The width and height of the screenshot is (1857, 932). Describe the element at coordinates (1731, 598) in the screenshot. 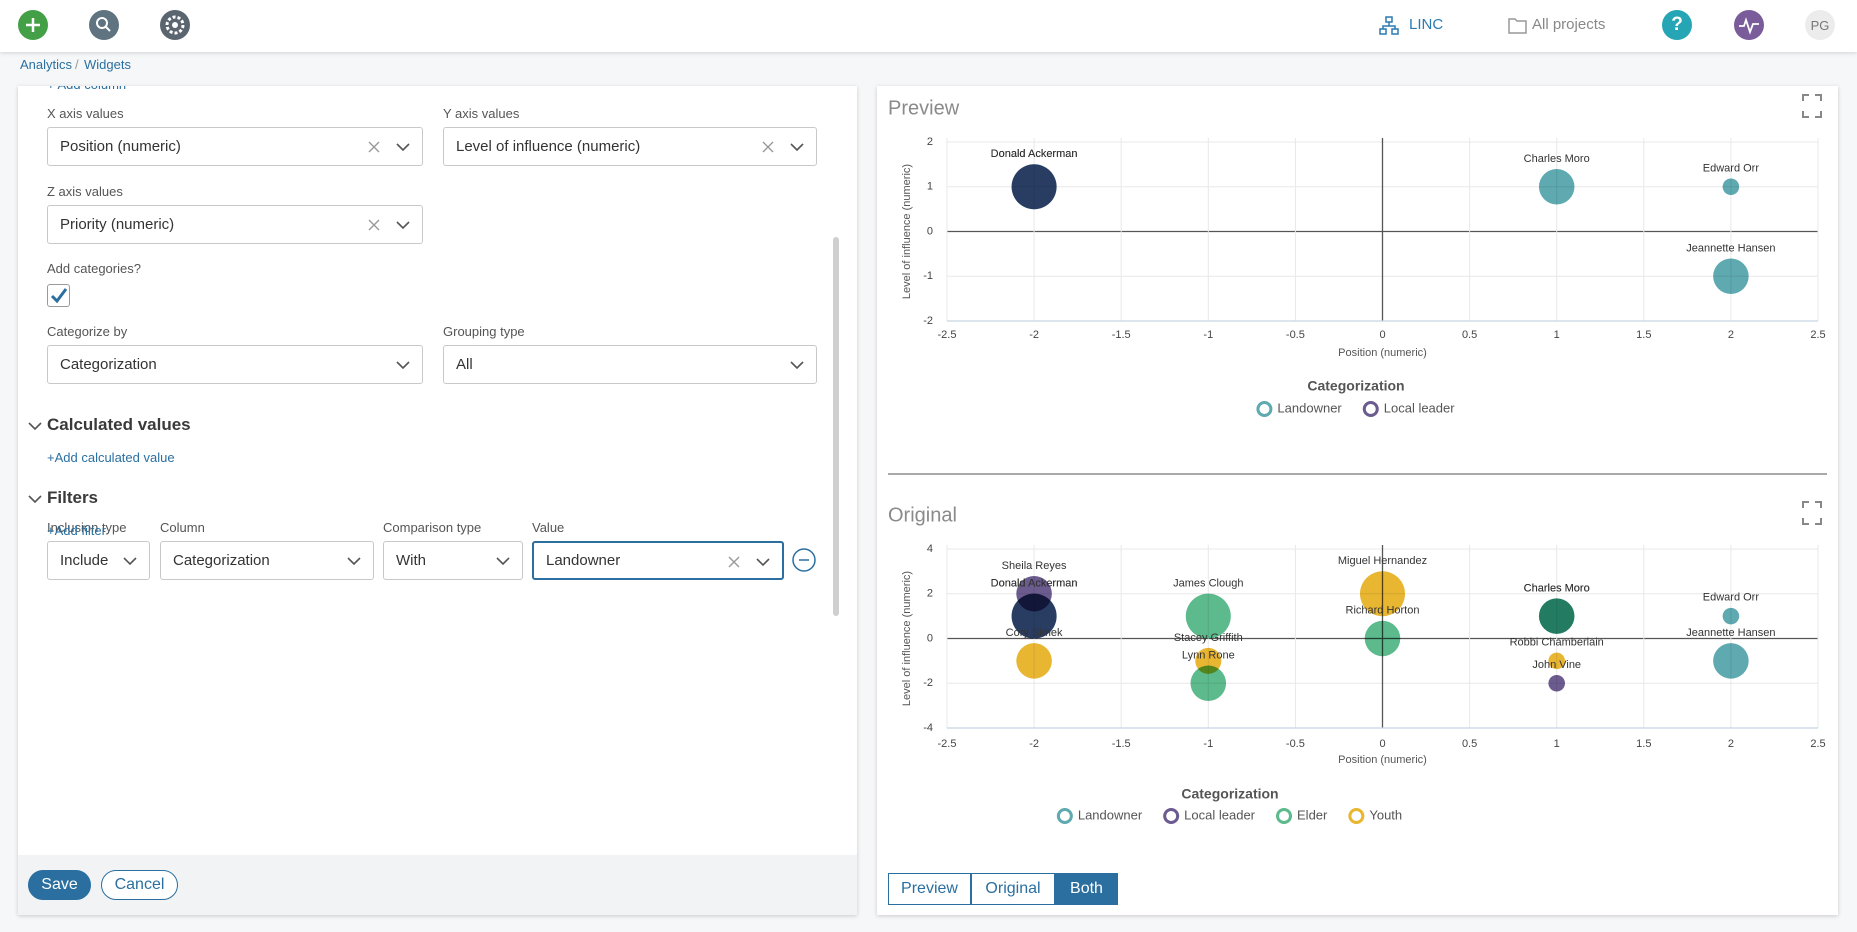

I see `bubble-label: Edward Orr` at that location.